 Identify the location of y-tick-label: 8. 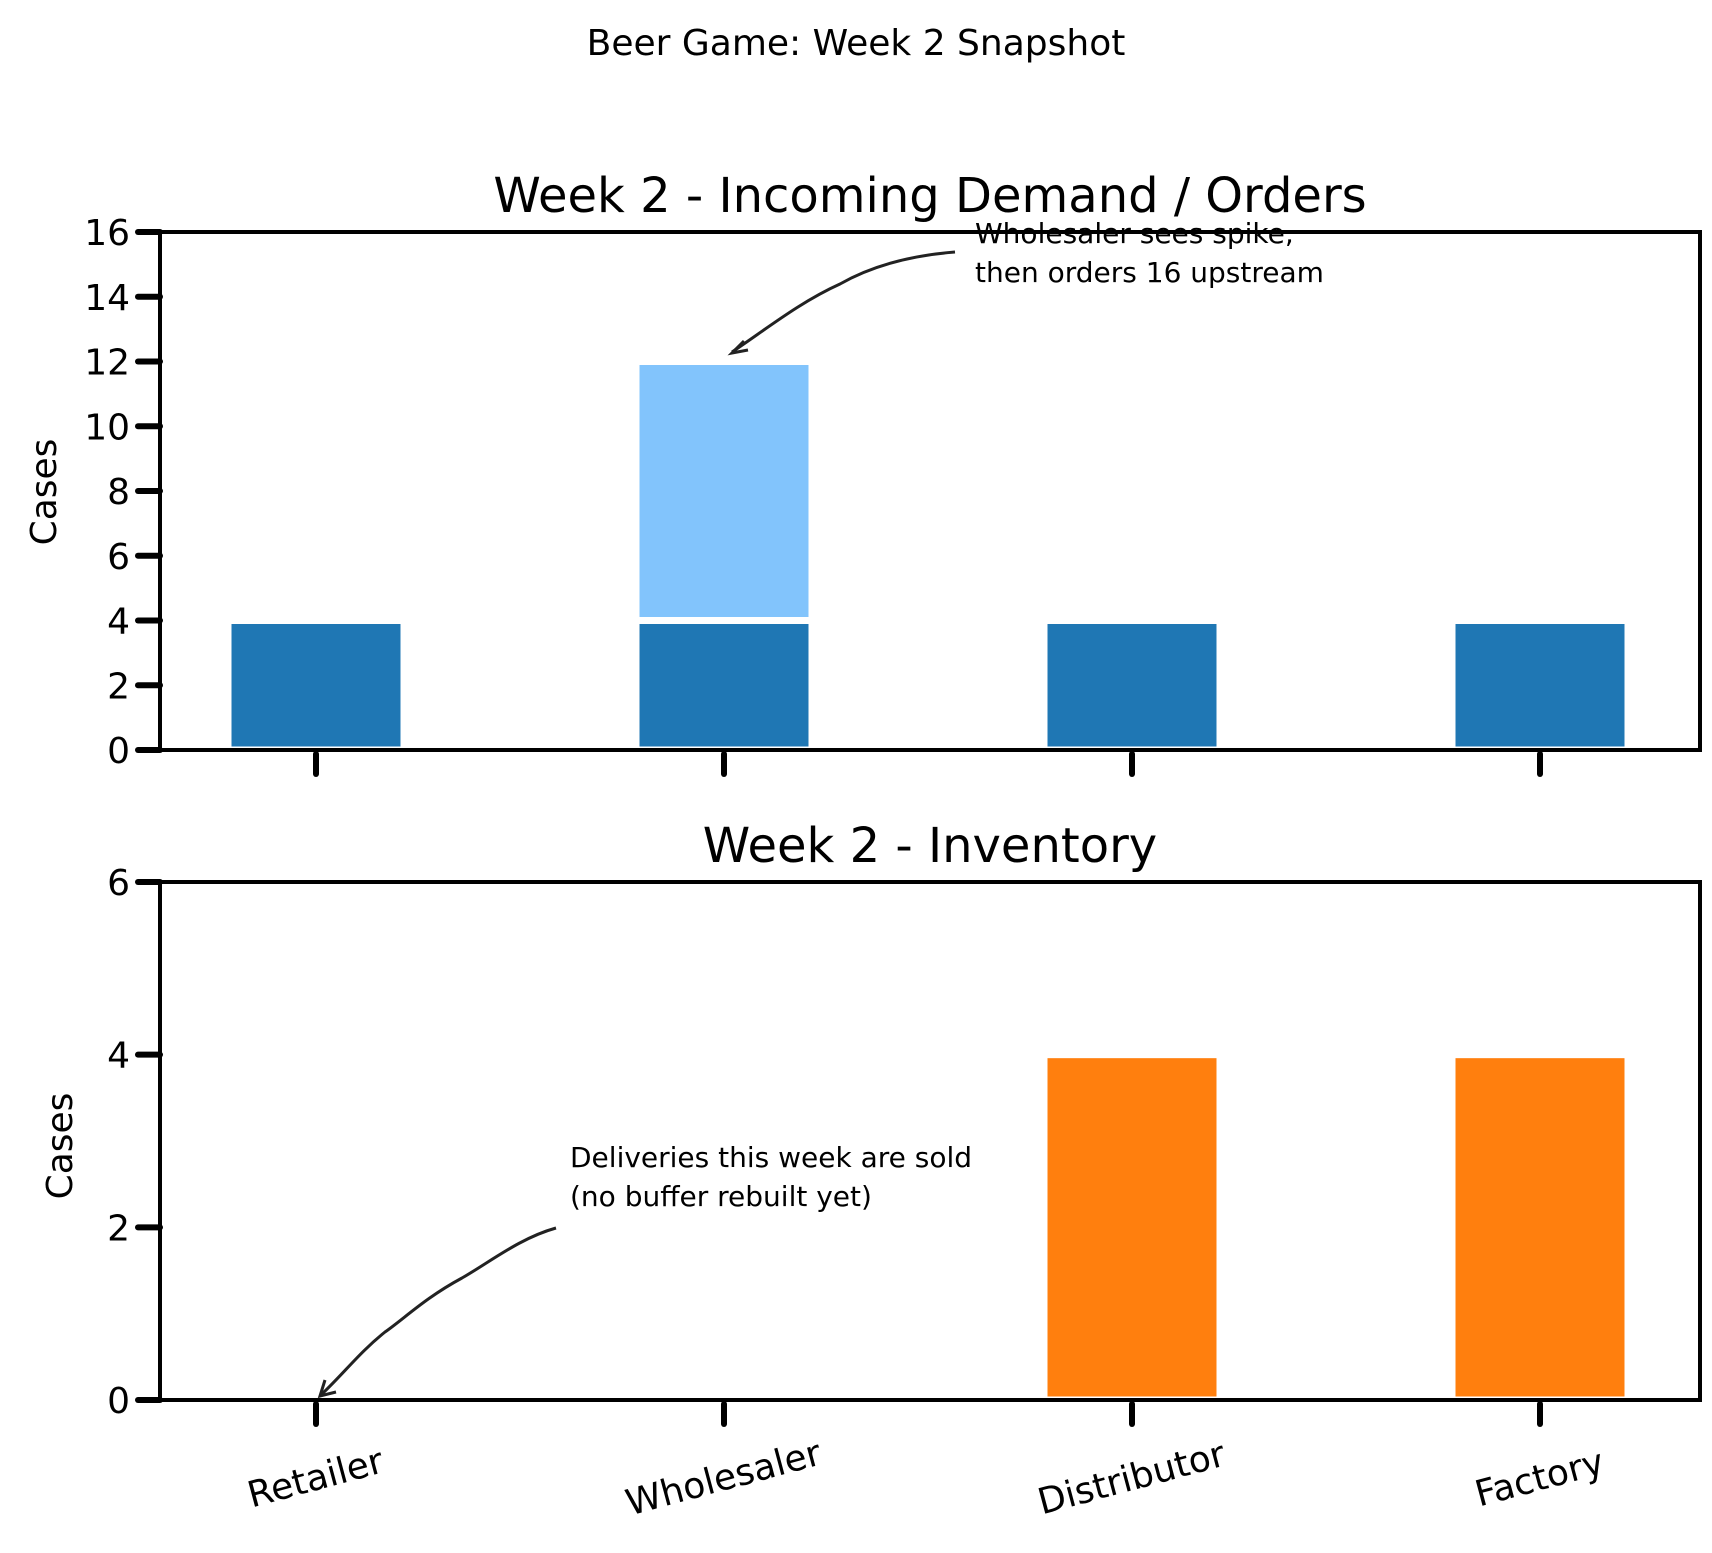
(118, 492).